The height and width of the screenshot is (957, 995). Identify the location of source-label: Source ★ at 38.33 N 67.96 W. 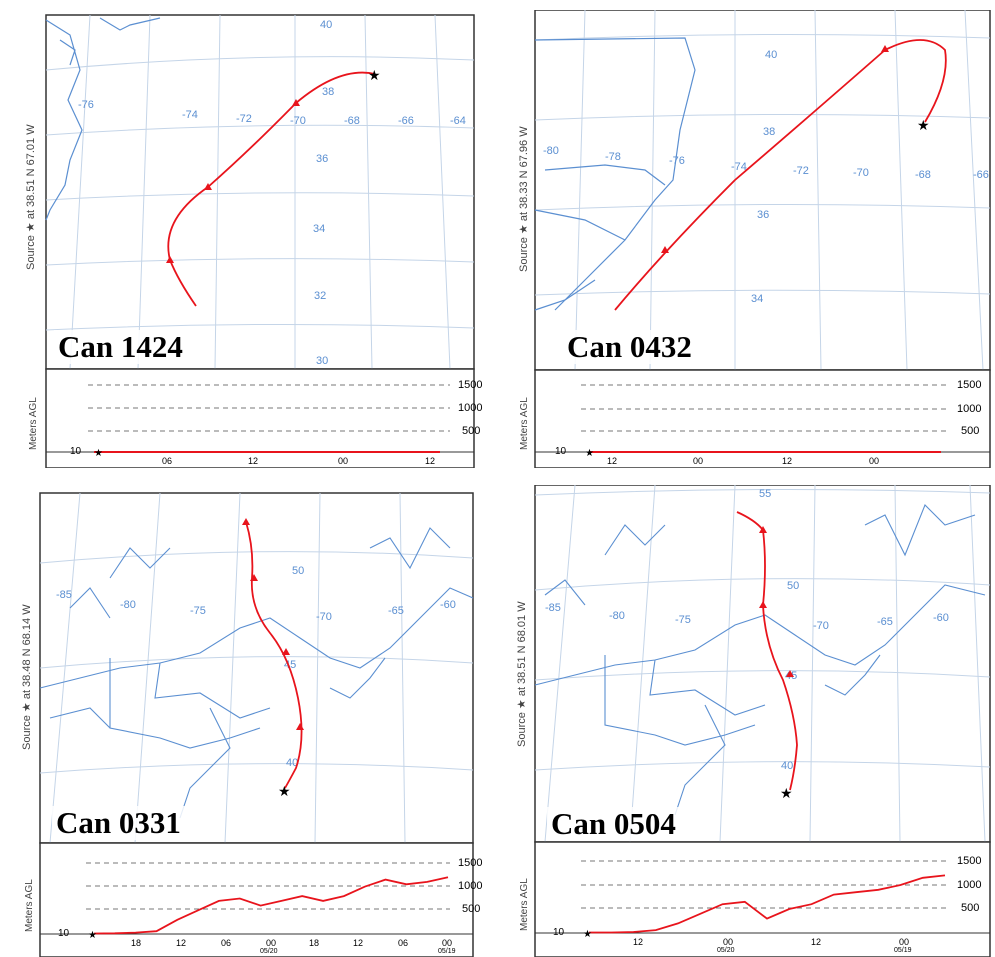
(524, 199).